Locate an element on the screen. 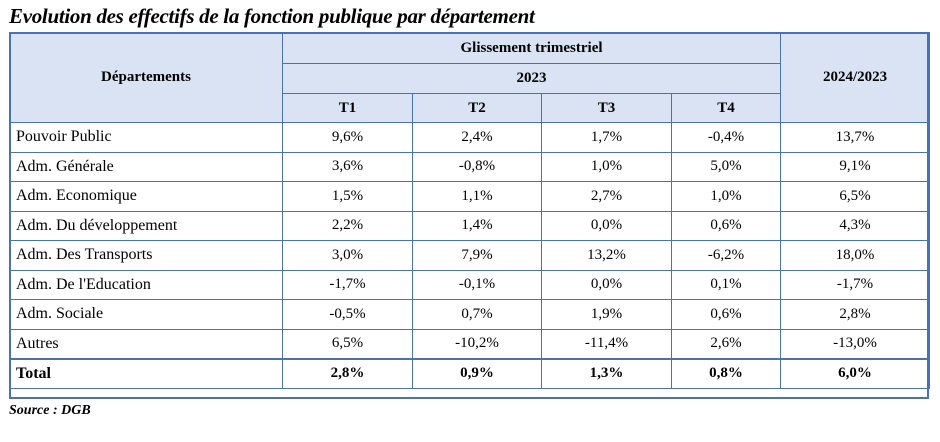  value-cell: 13,2% is located at coordinates (606, 255).